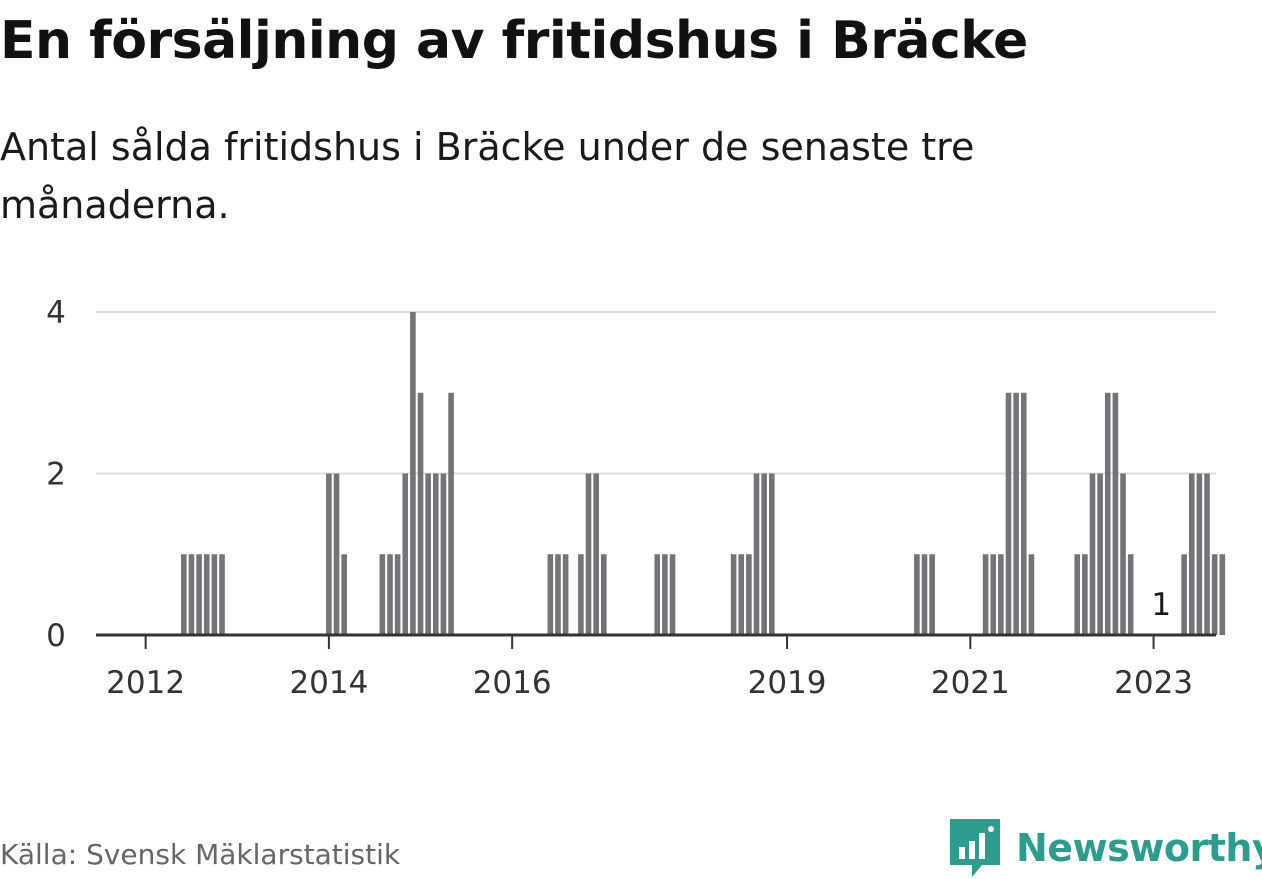 The image size is (1262, 879). What do you see at coordinates (1139, 848) in the screenshot?
I see `brand-name: Newsworthy` at bounding box center [1139, 848].